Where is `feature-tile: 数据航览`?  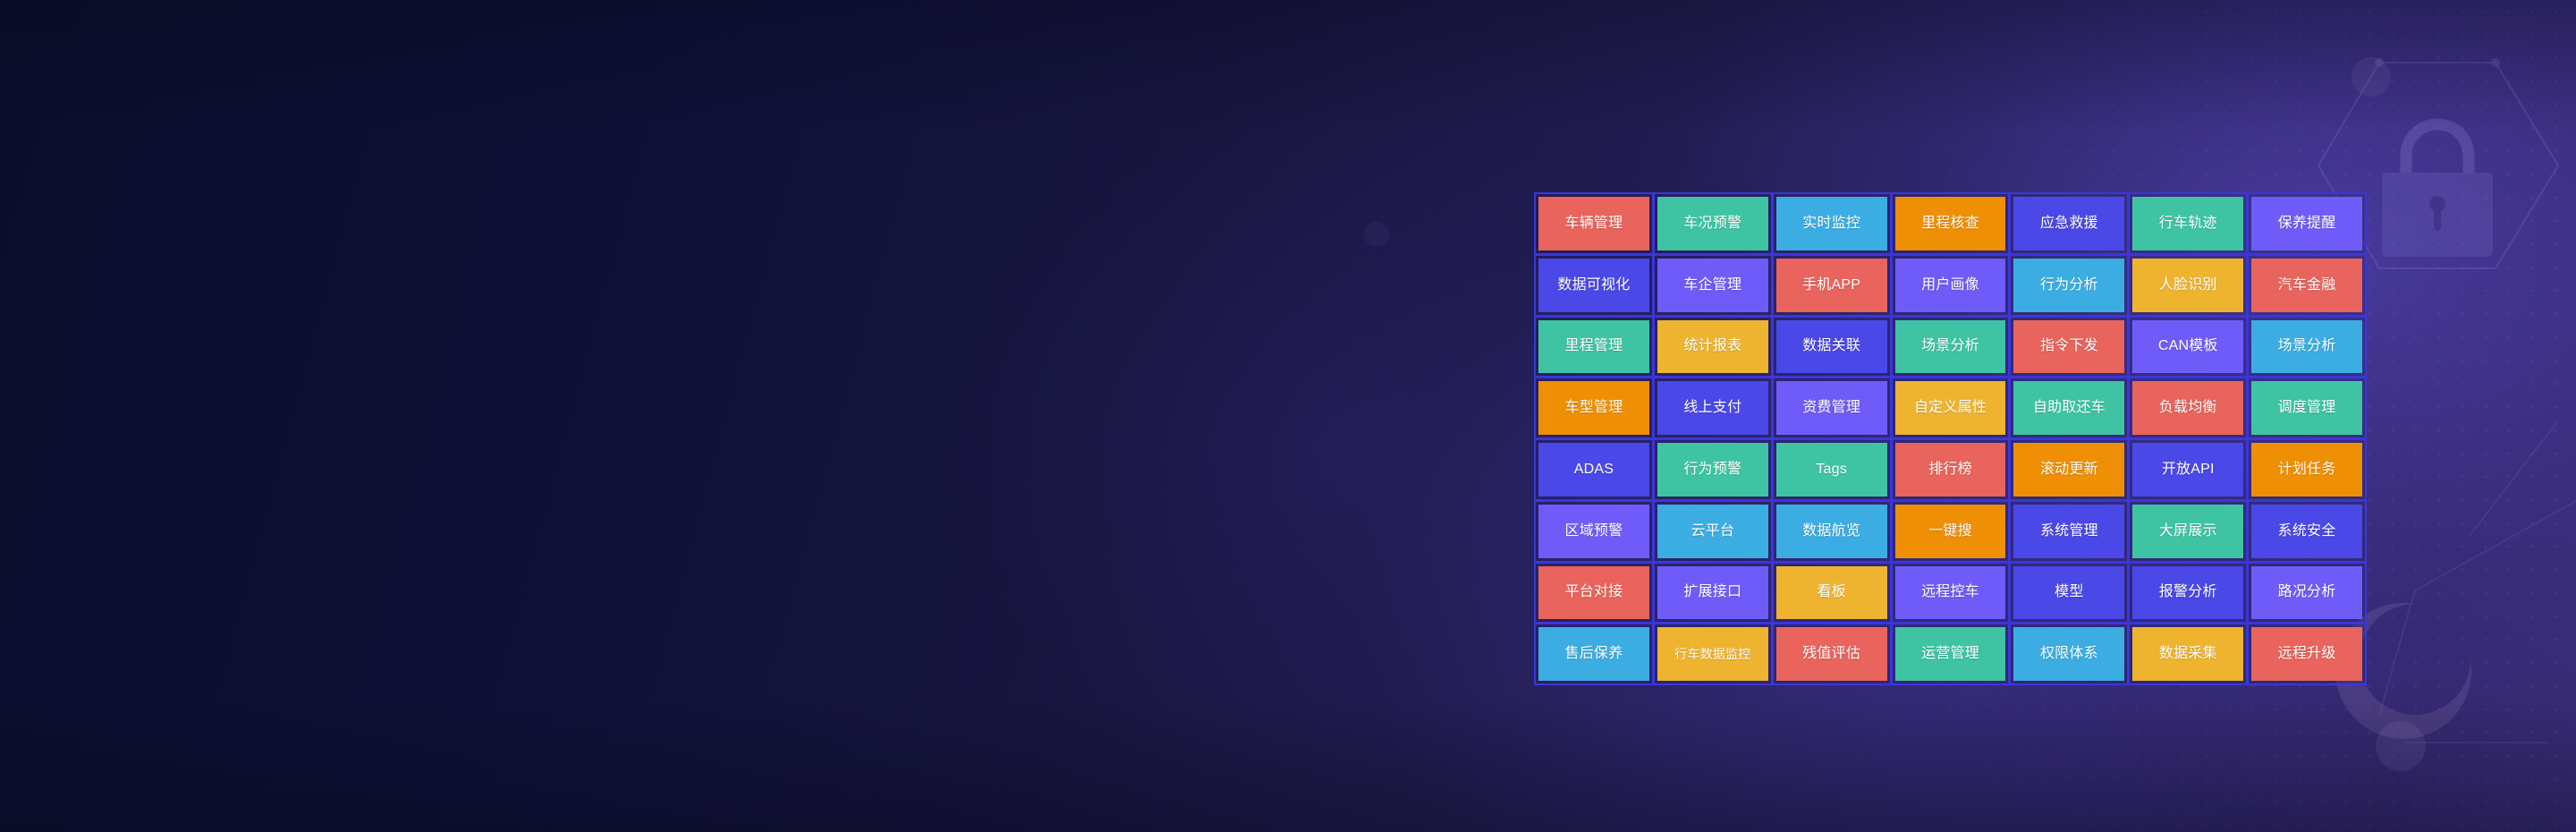 feature-tile: 数据航览 is located at coordinates (1831, 531).